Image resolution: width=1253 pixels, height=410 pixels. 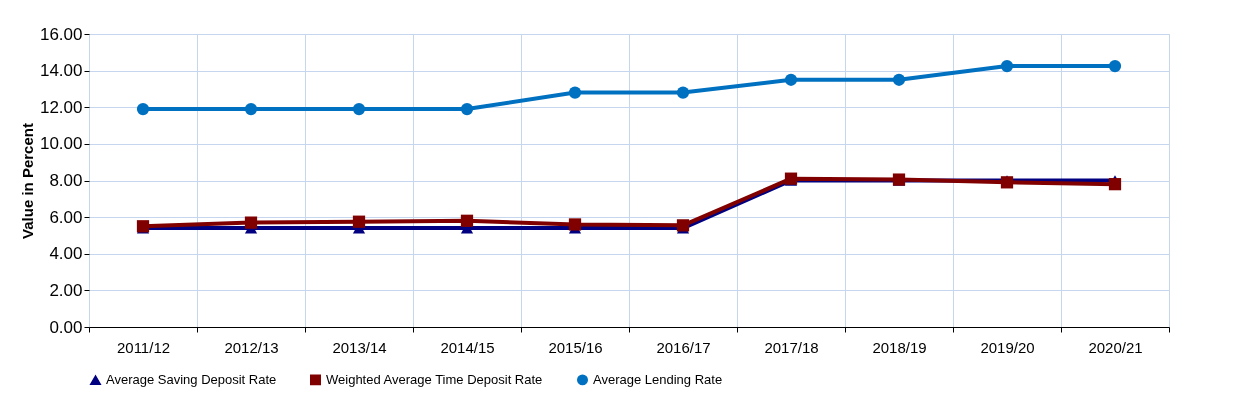 I want to click on y-tick-label: 12.00, so click(x=61, y=107).